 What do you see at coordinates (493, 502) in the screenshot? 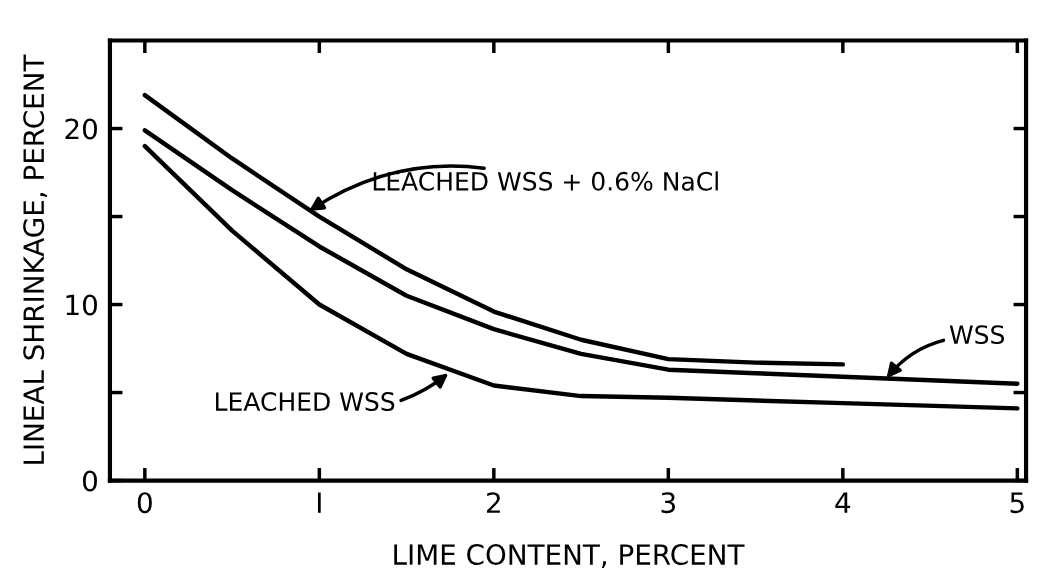
I see `x-tick-label: 2` at bounding box center [493, 502].